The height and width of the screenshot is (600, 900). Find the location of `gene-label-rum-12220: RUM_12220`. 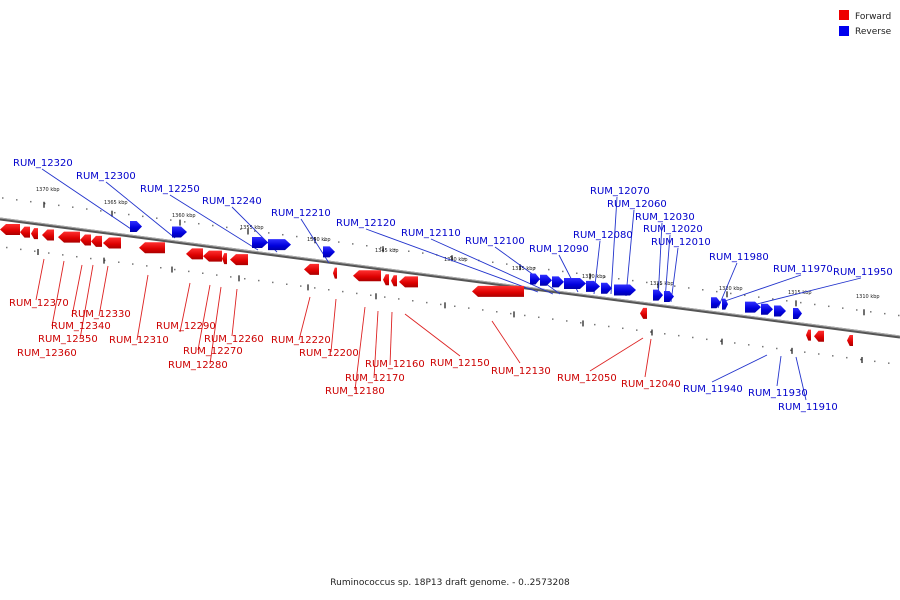

gene-label-rum-12220: RUM_12220 is located at coordinates (301, 340).